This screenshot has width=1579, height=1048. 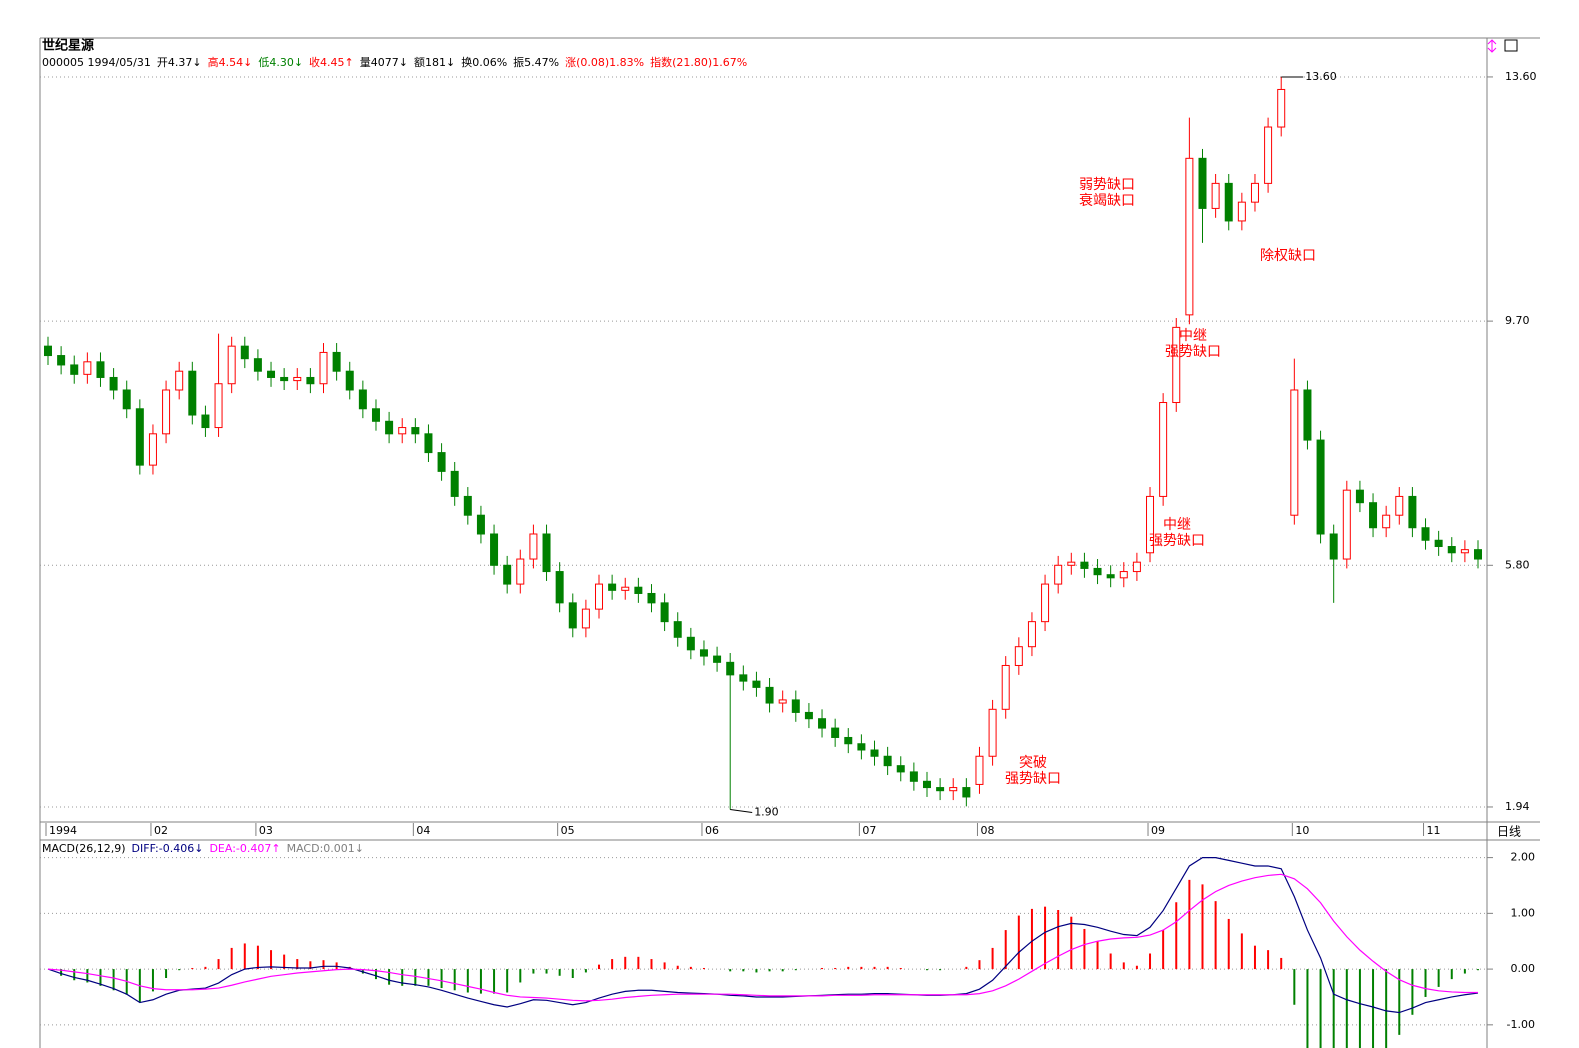 What do you see at coordinates (84, 848) in the screenshot?
I see `info-item: MACD(26,12,9)` at bounding box center [84, 848].